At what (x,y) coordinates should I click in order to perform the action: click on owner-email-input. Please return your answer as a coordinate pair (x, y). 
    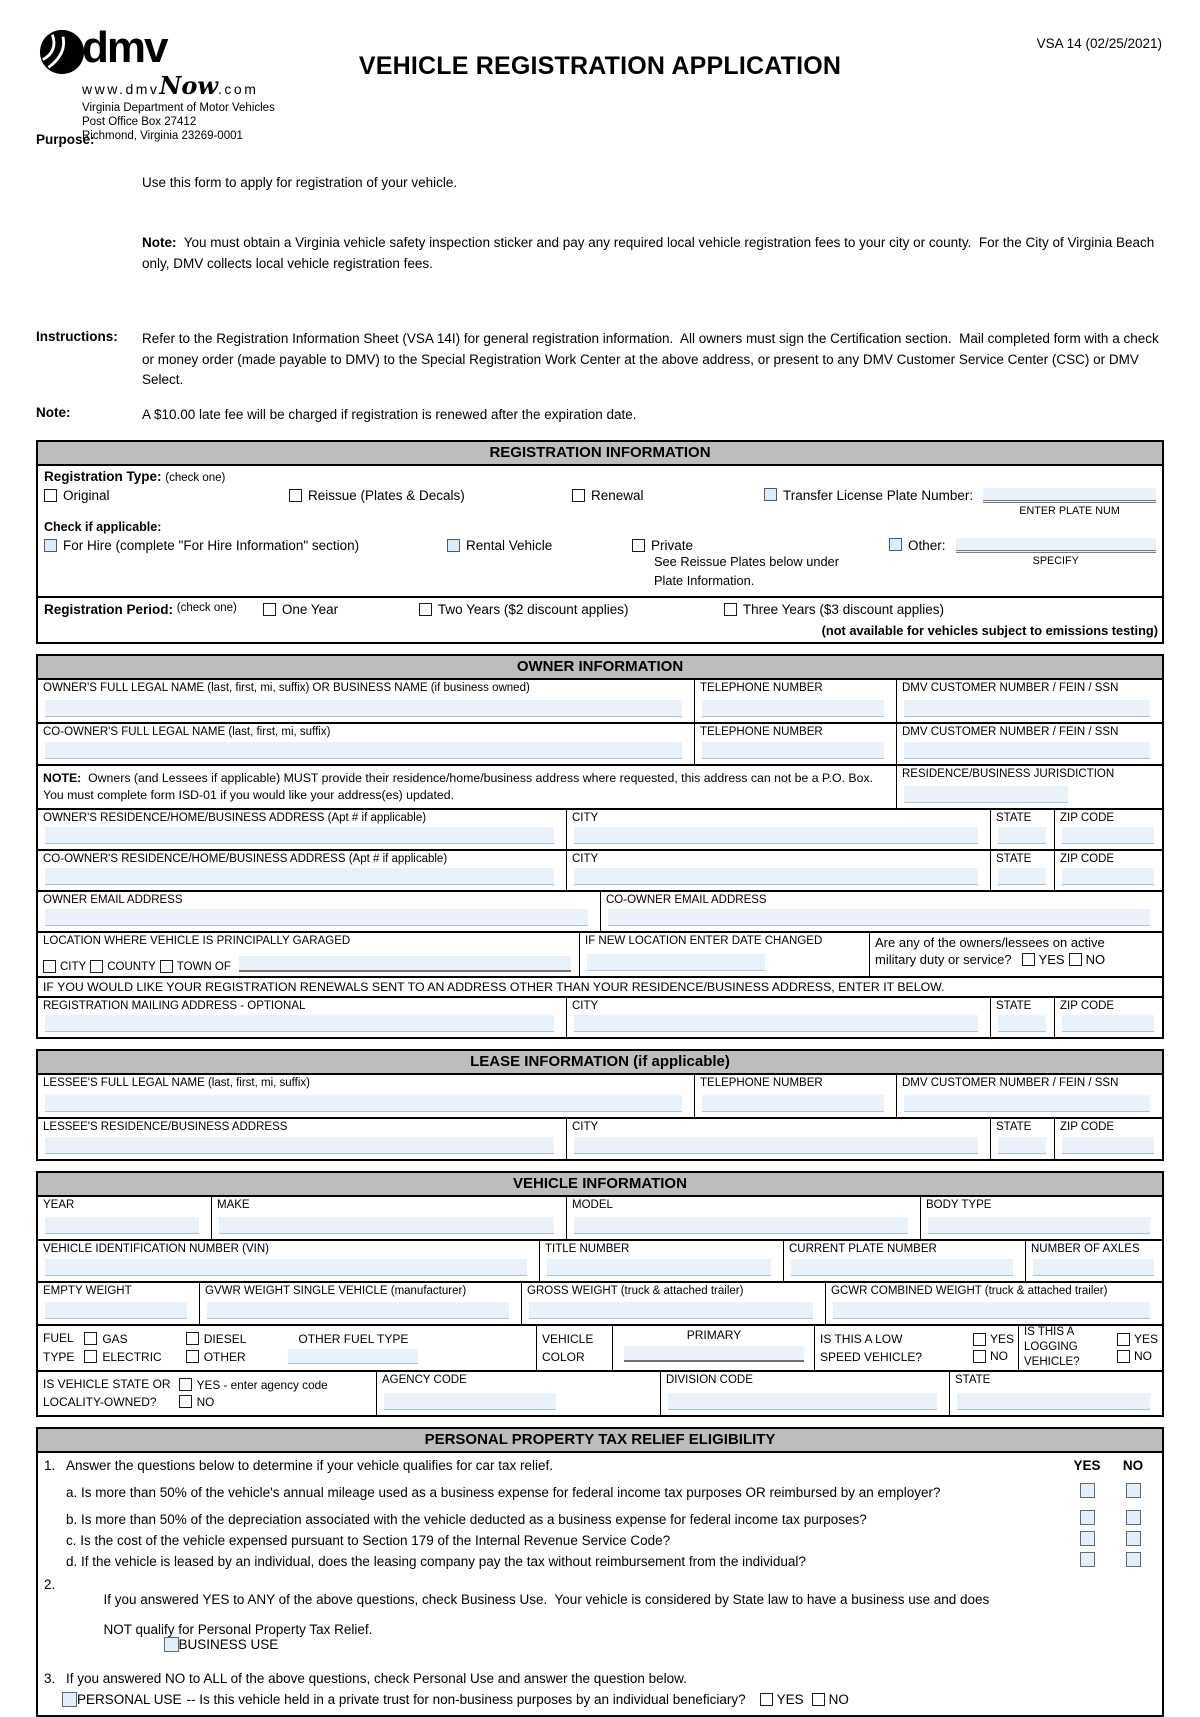
    Looking at the image, I should click on (316, 918).